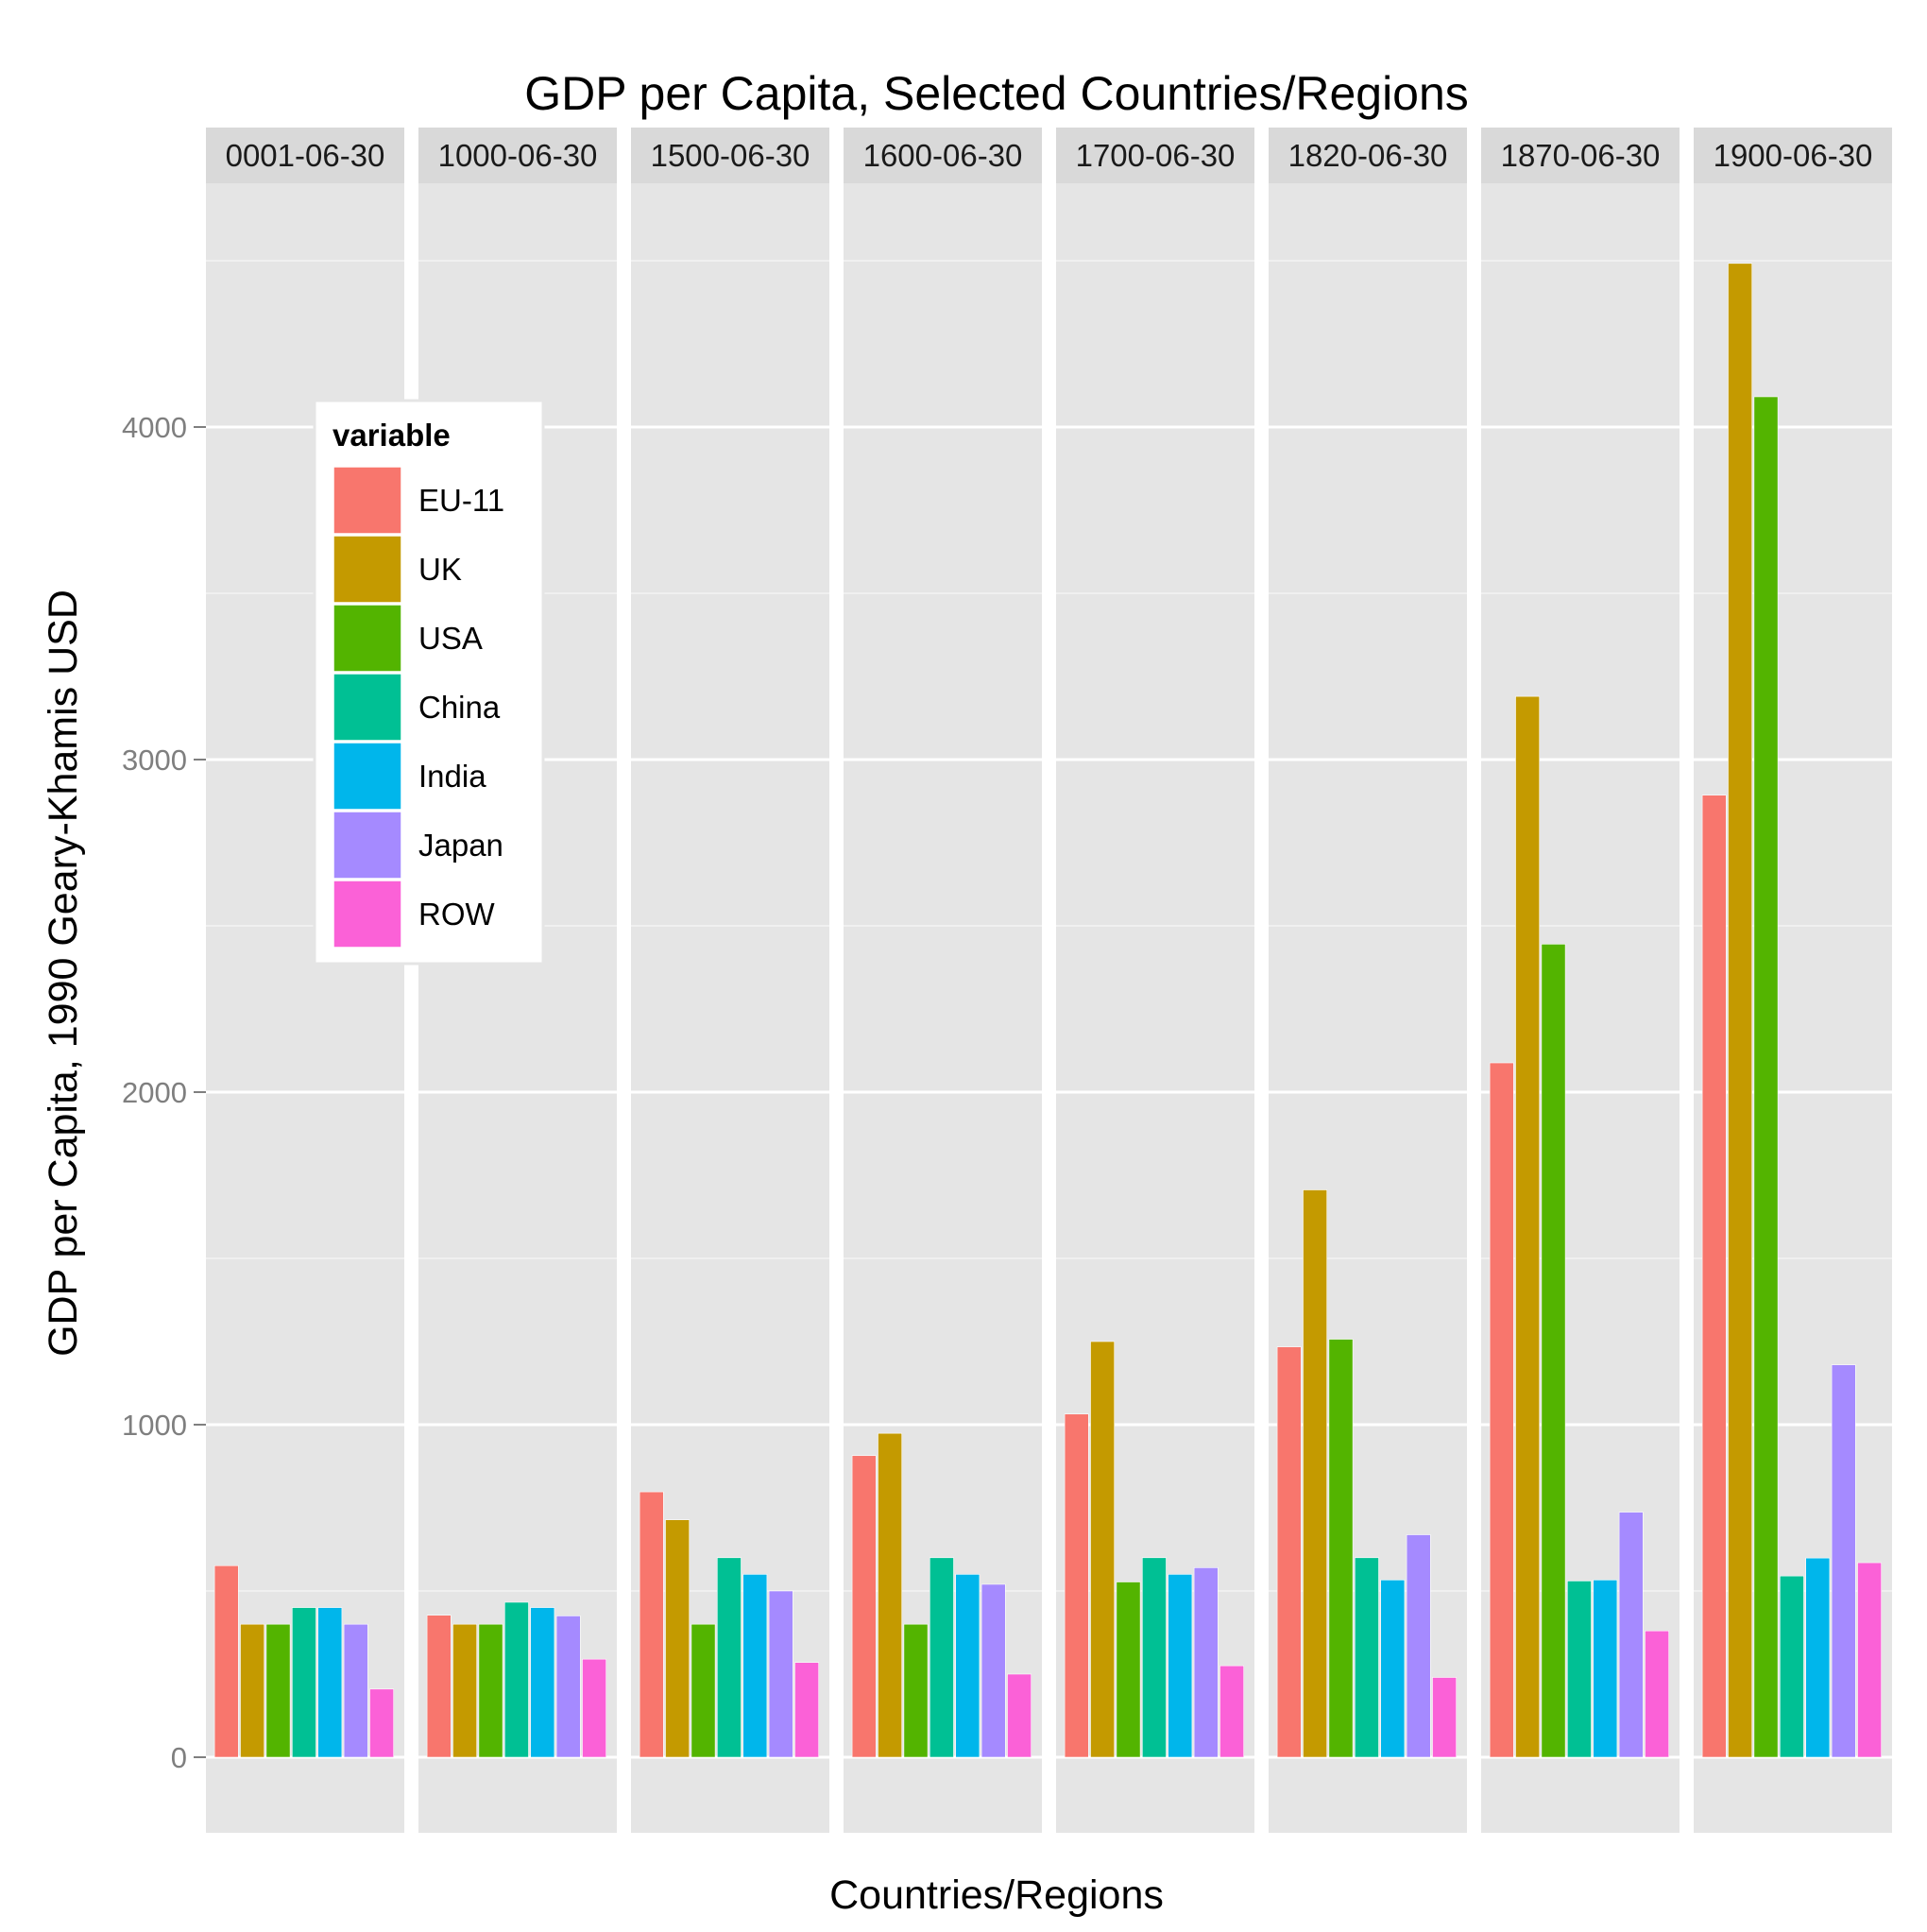 The width and height of the screenshot is (1927, 1932). Describe the element at coordinates (1793, 980) in the screenshot. I see `facet-panel: 1900-06-30` at that location.